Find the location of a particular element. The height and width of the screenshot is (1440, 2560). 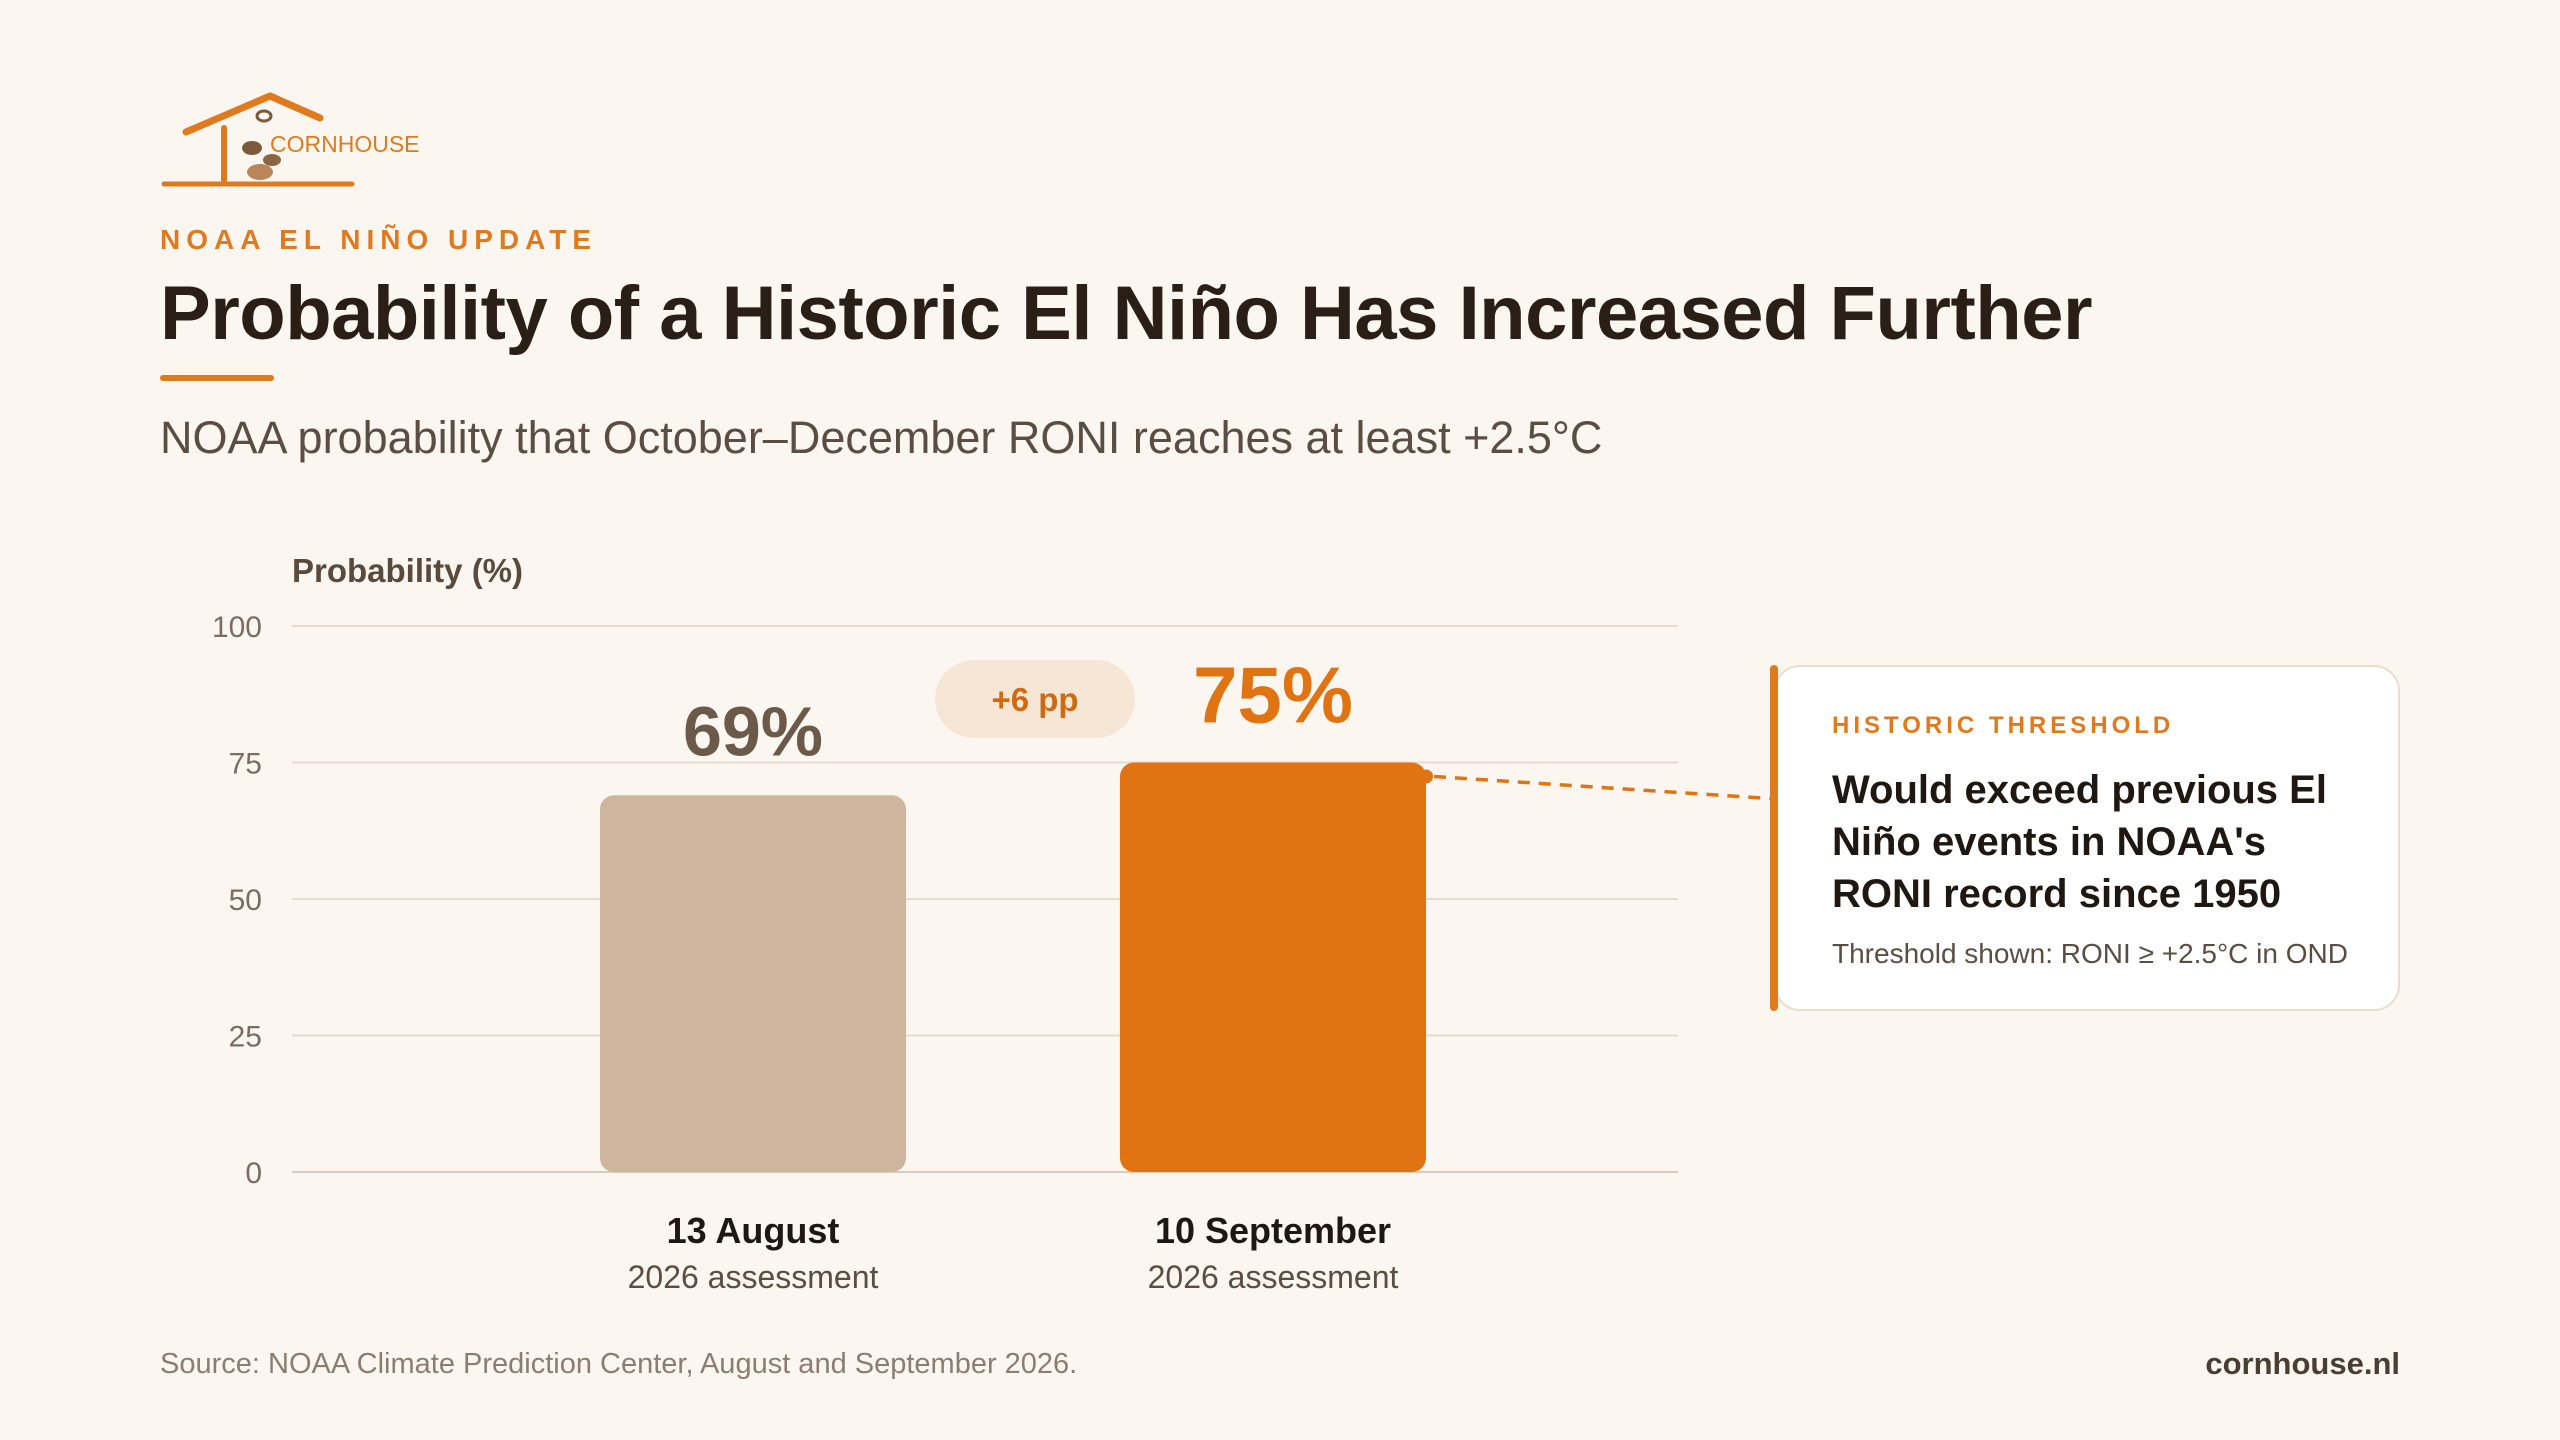

logo-text: CORNHOUSE is located at coordinates (345, 144).